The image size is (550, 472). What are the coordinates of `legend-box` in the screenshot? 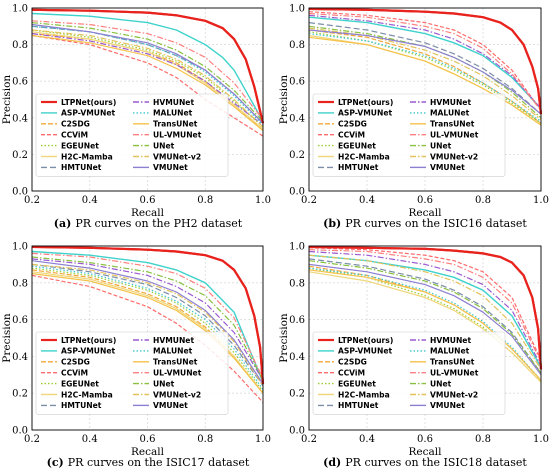 It's located at (132, 373).